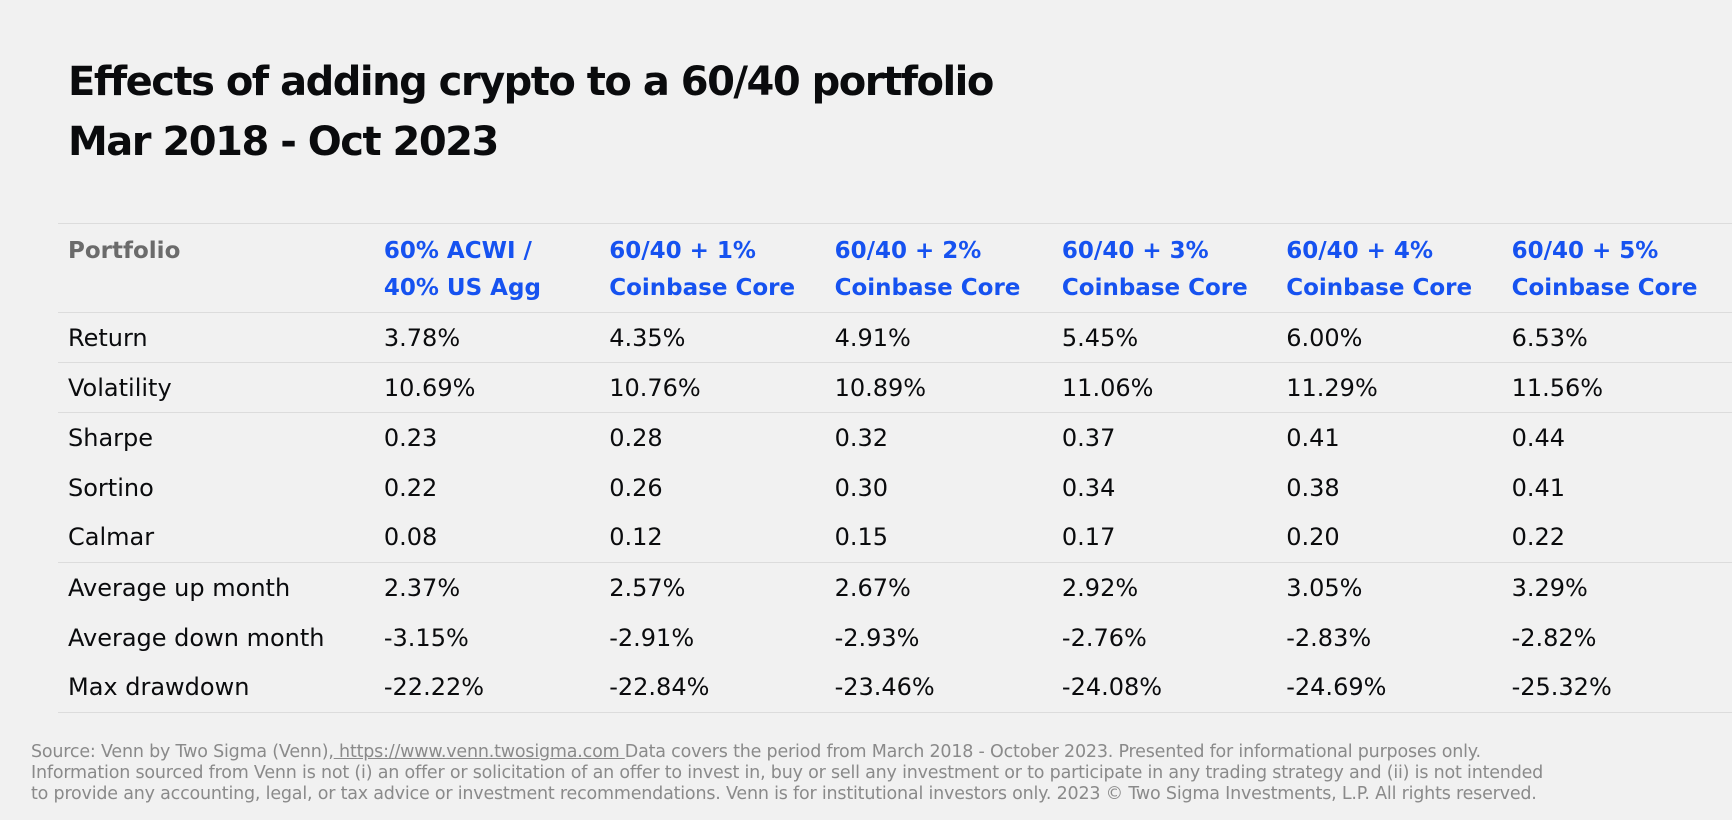  What do you see at coordinates (426, 637) in the screenshot?
I see `table-cell: -3.15%` at bounding box center [426, 637].